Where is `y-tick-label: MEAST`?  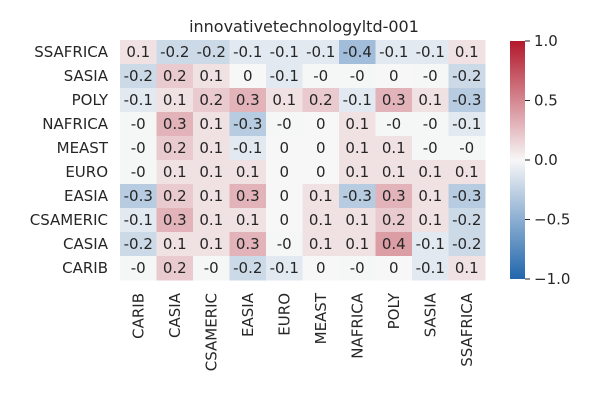
y-tick-label: MEAST is located at coordinates (83, 148).